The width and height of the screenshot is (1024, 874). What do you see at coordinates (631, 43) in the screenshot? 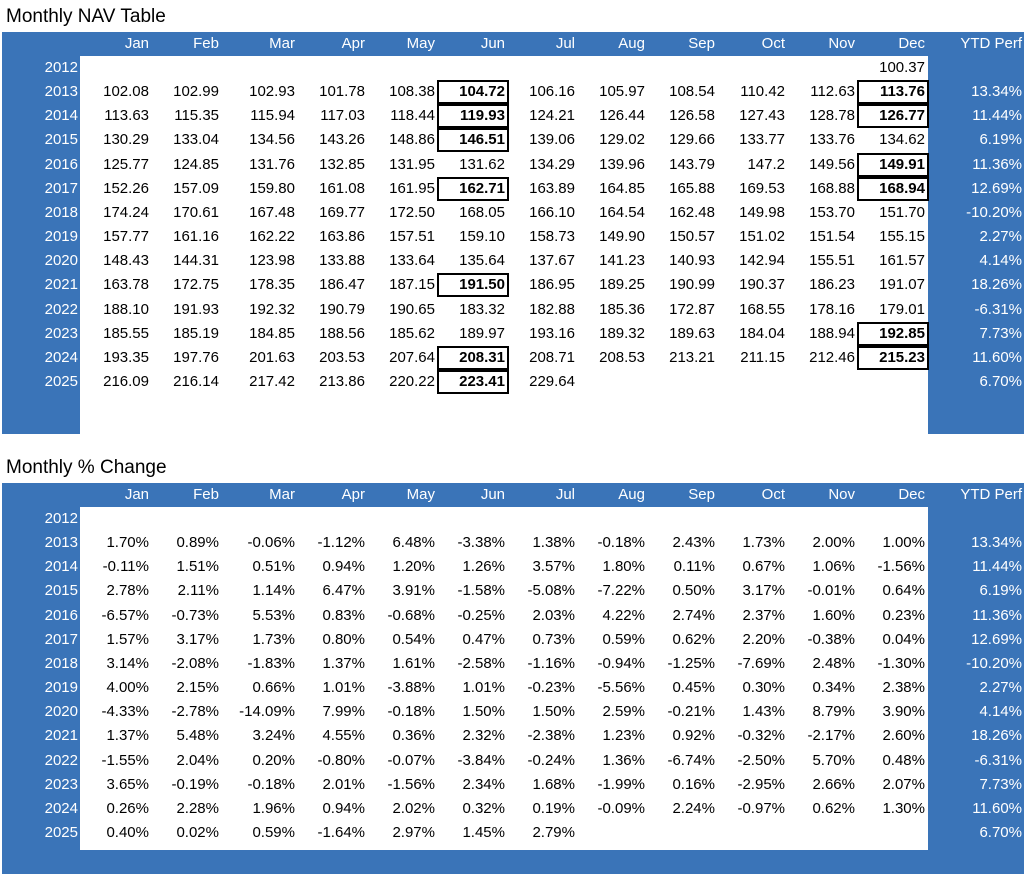
I see `nav-header-aug: Aug` at bounding box center [631, 43].